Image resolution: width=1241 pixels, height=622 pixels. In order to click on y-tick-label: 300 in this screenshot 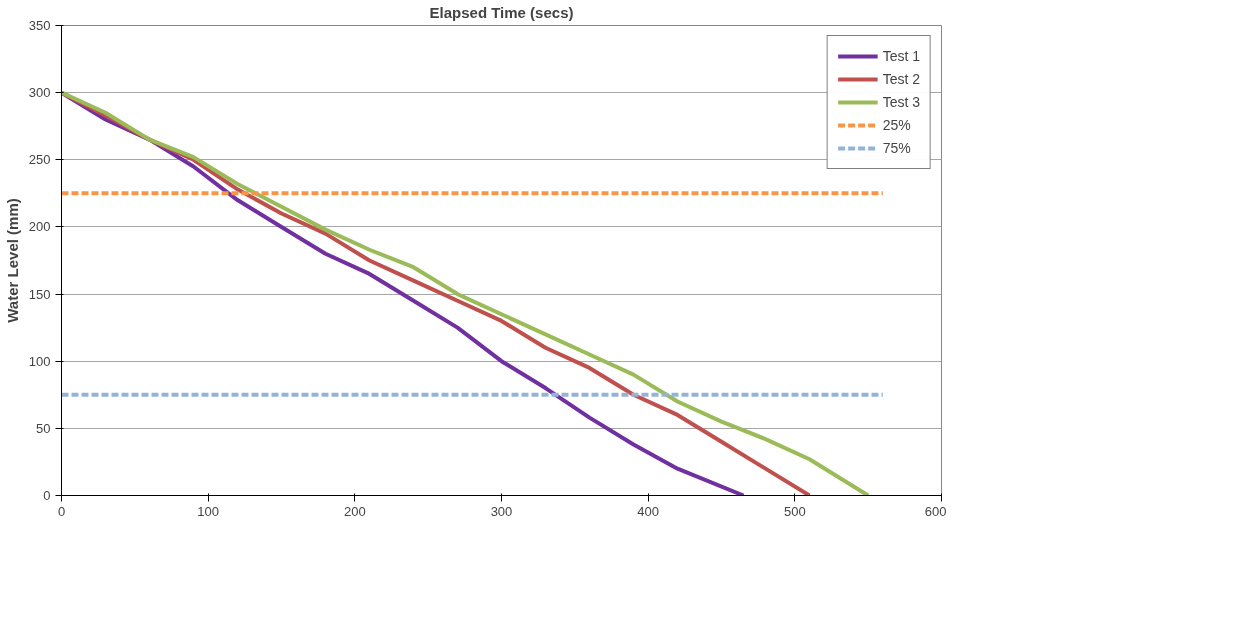, I will do `click(39, 93)`.